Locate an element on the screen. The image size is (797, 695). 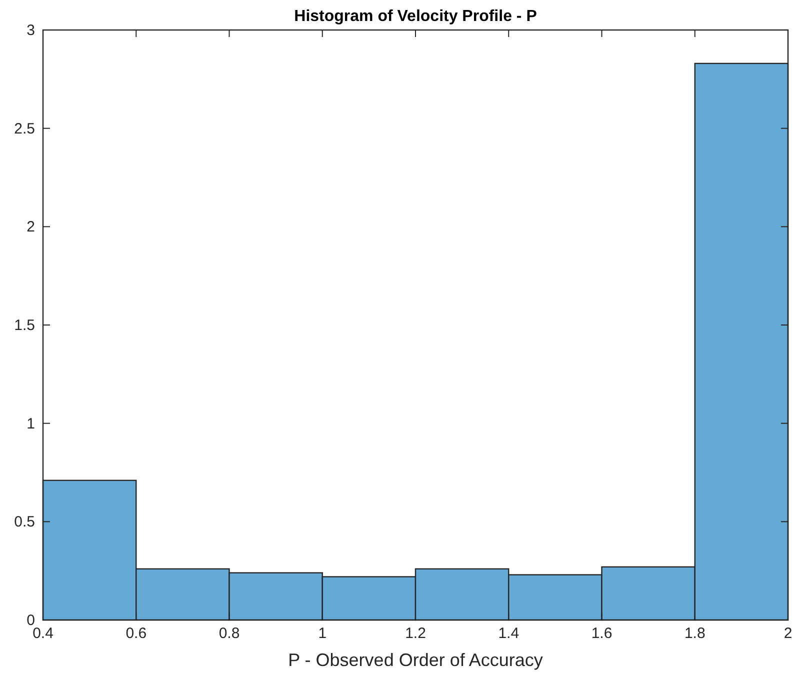
y-tick-label: 2.5 is located at coordinates (24, 129).